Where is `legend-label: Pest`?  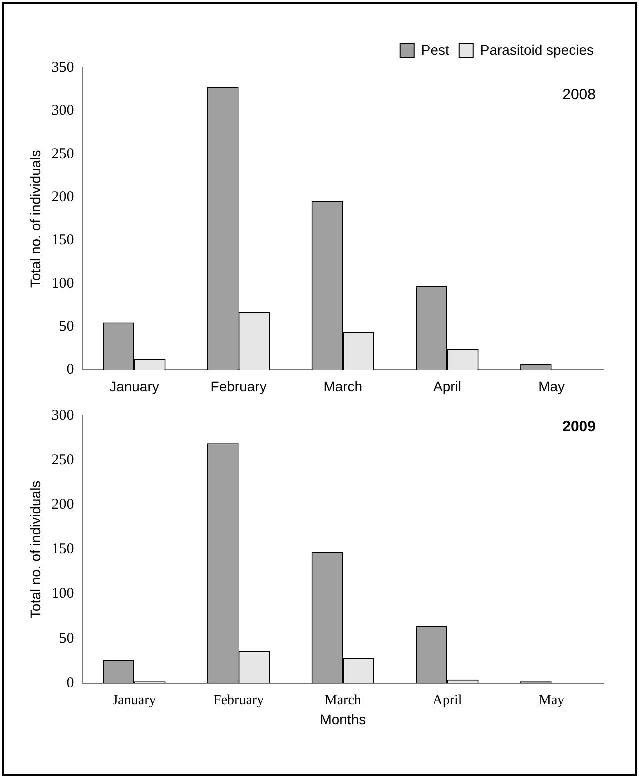
legend-label: Pest is located at coordinates (435, 50).